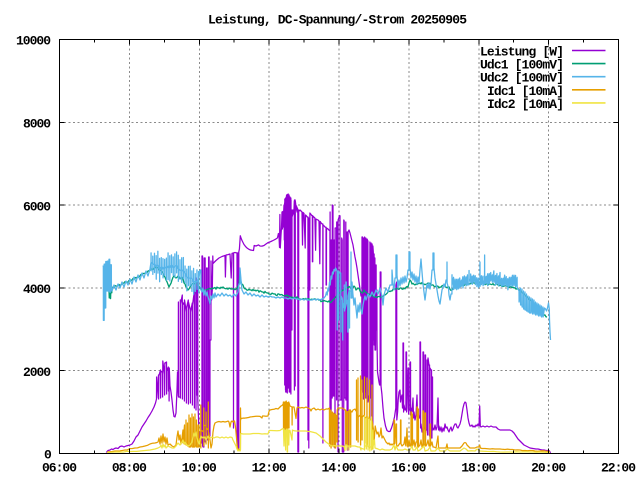  I want to click on svg-text: 18:00, so click(478, 468).